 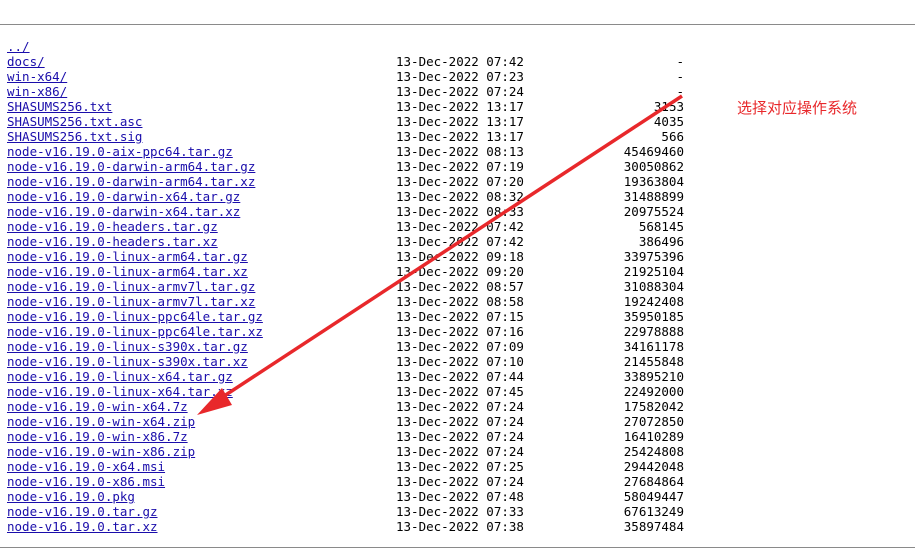 I want to click on file-link: node-v16.19.0-linux-ppc64le.tar.xz, so click(x=135, y=331).